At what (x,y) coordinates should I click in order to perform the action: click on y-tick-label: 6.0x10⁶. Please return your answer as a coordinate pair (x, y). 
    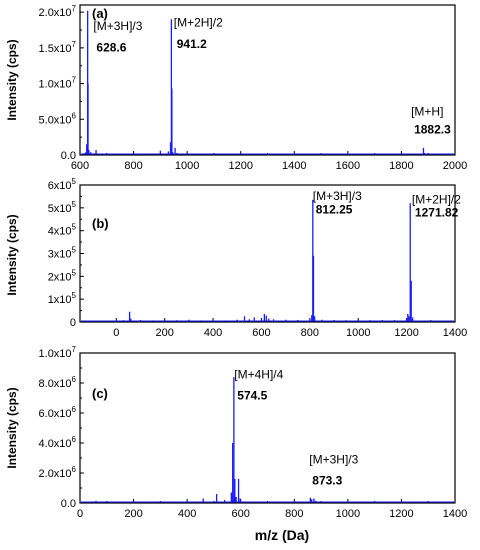
    Looking at the image, I should click on (58, 412).